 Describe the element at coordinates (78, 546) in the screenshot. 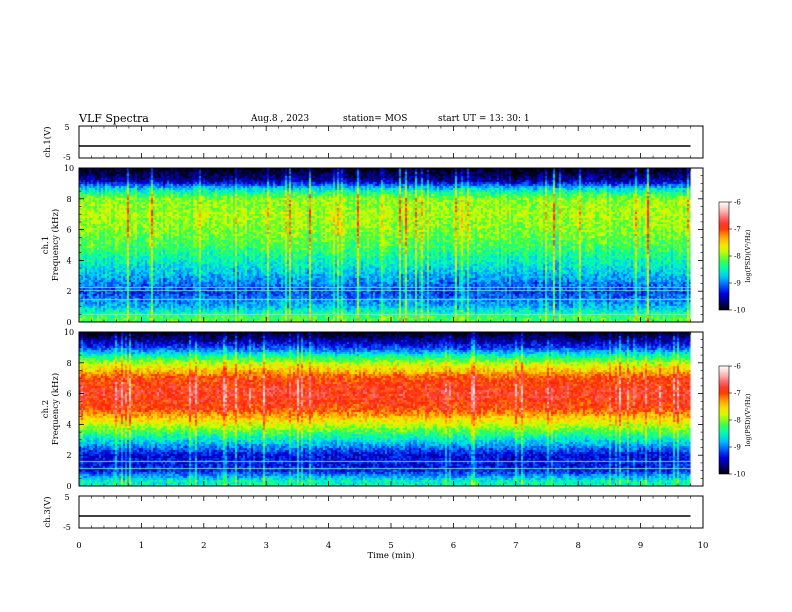

I see `x-tick-label: 0` at that location.